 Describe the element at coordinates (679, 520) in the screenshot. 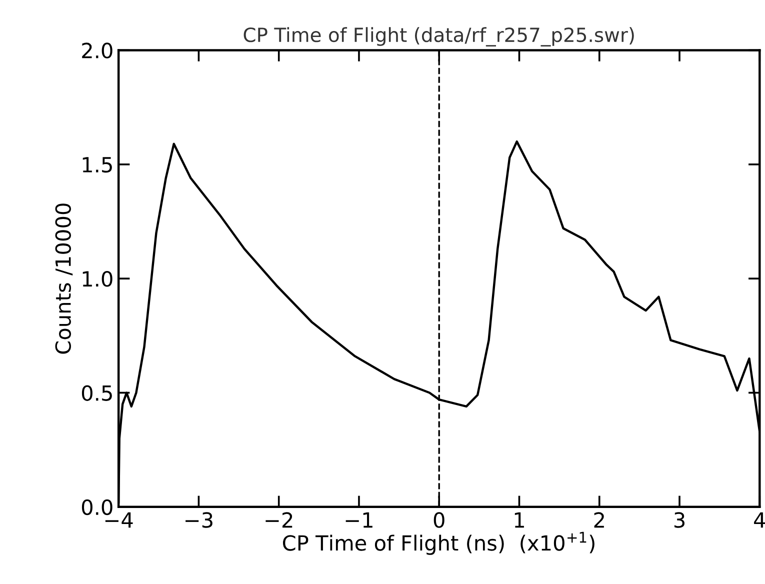

I see `x-tick-label: 3` at that location.